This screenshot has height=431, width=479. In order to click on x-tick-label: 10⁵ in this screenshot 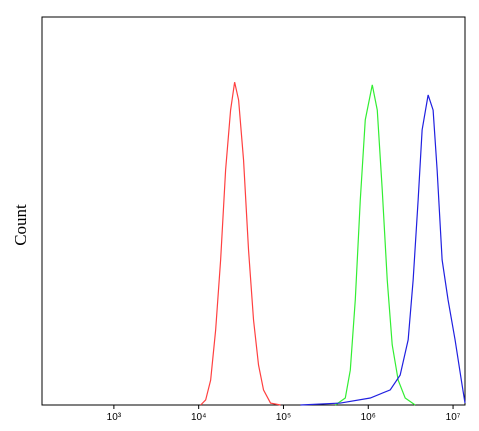, I will do `click(283, 417)`.